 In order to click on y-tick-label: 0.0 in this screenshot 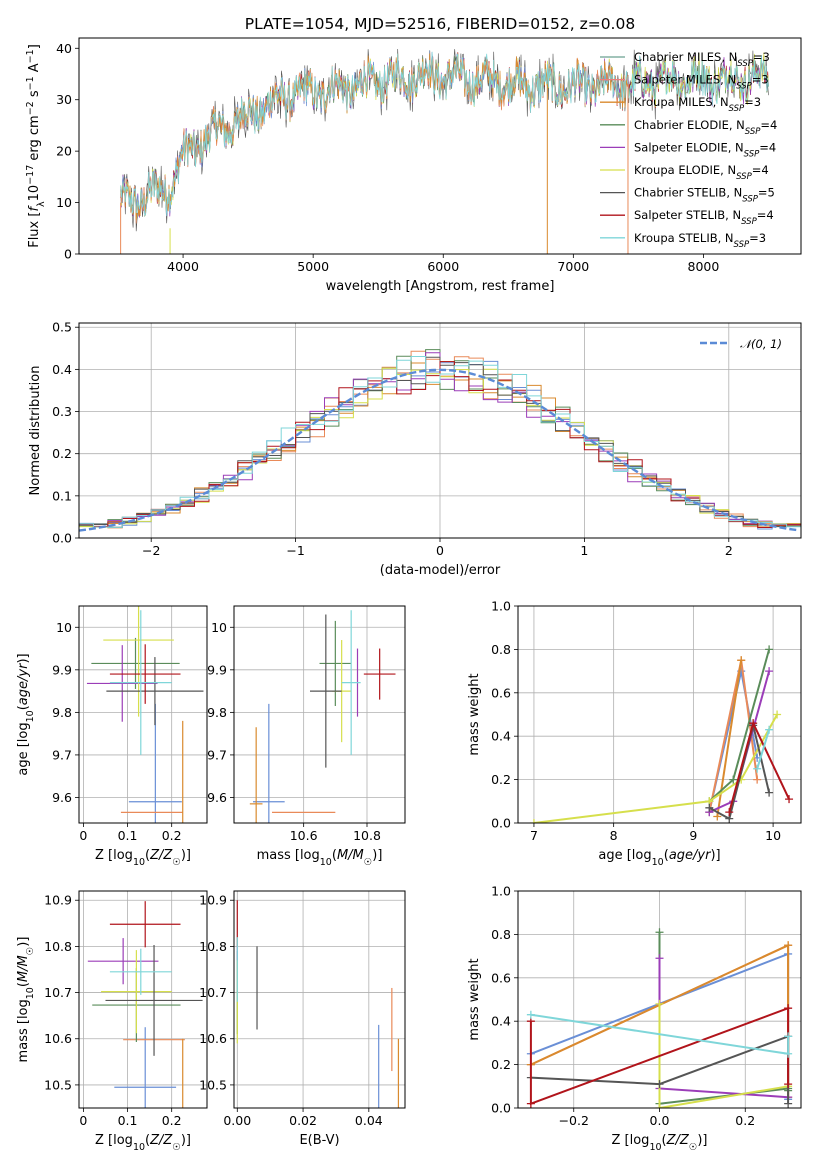, I will do `click(501, 1108)`.